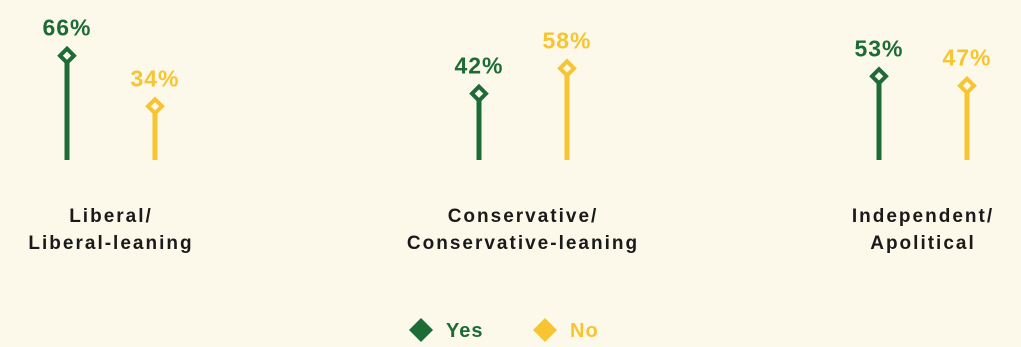  What do you see at coordinates (966, 58) in the screenshot?
I see `value-label-no-2: 47%` at bounding box center [966, 58].